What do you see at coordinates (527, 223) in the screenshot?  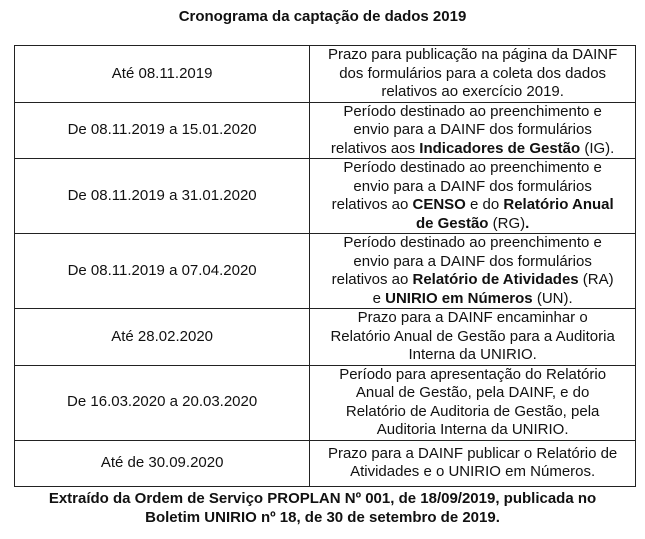 I see `bold-text: .` at bounding box center [527, 223].